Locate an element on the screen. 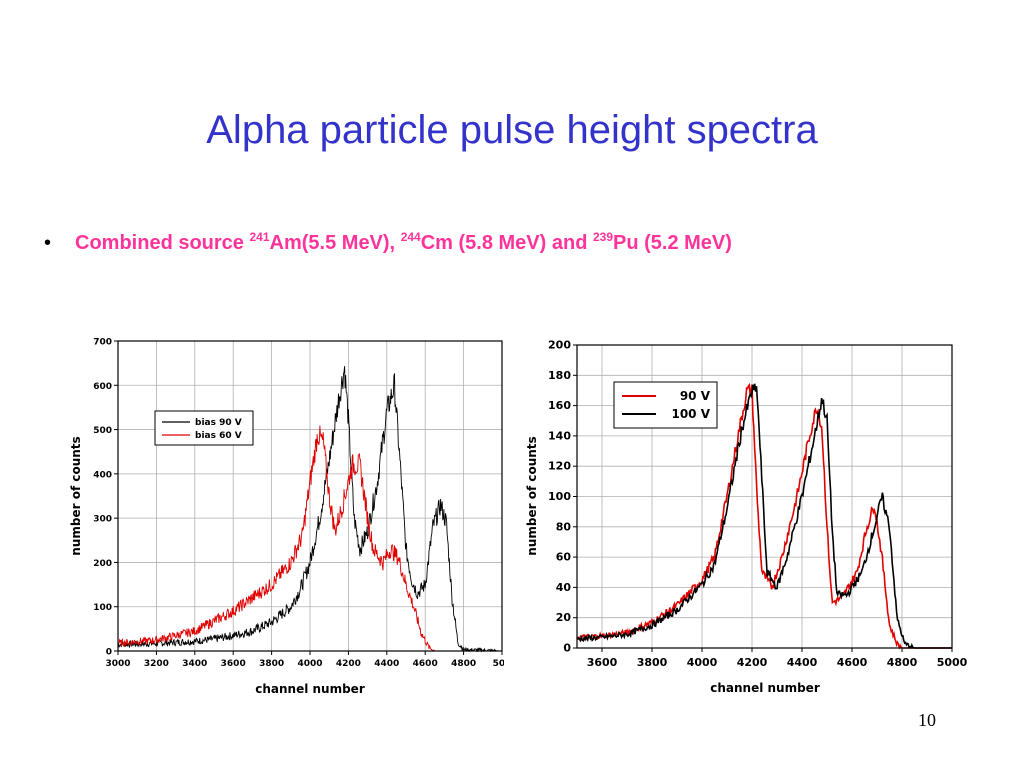 Image resolution: width=1024 pixels, height=768 pixels. chart1-x-tick-label: 500 is located at coordinates (498, 664).